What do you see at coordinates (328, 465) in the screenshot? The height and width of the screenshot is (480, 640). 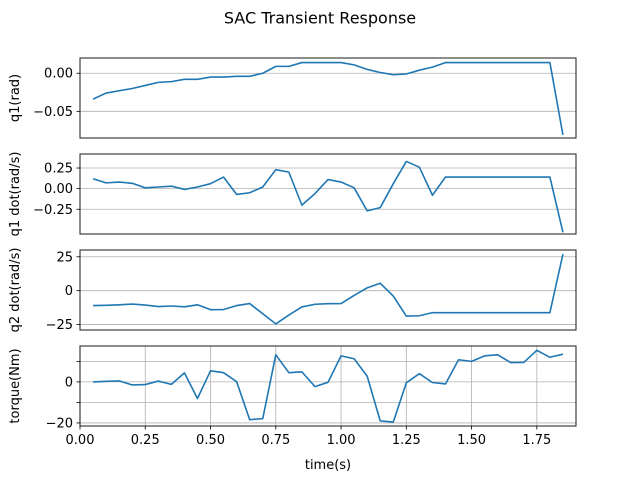 I see `x-axis-label: time(s)` at bounding box center [328, 465].